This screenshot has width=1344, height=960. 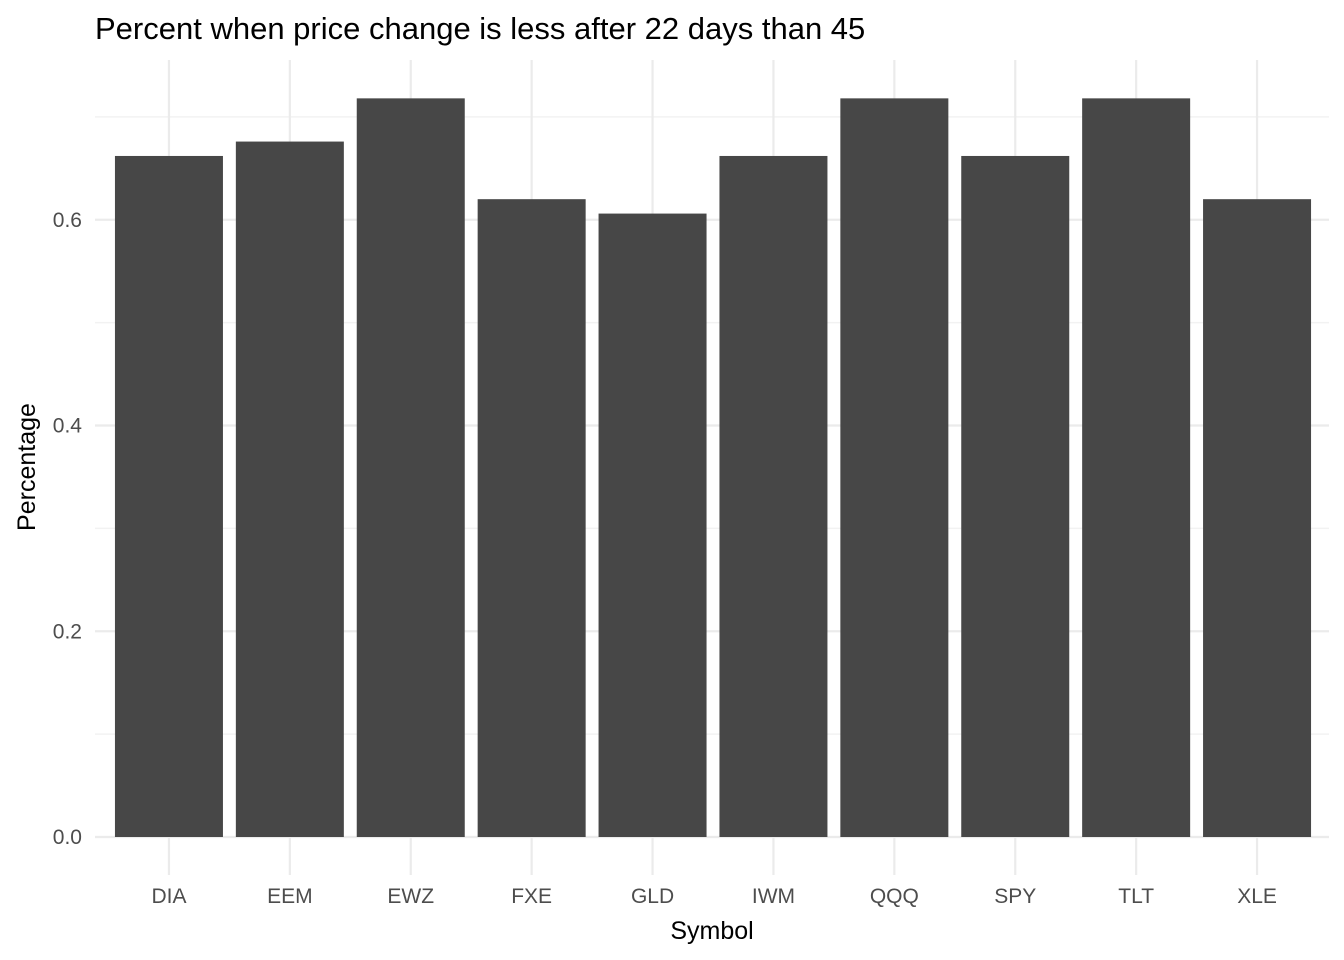 I want to click on x-tick-label: XLE, so click(x=1257, y=896).